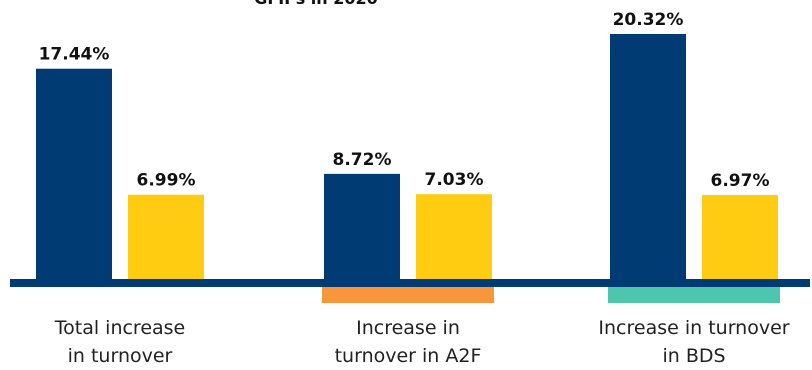 This screenshot has height=370, width=812. I want to click on value-label-series2-cat1: 6.99%, so click(166, 181).